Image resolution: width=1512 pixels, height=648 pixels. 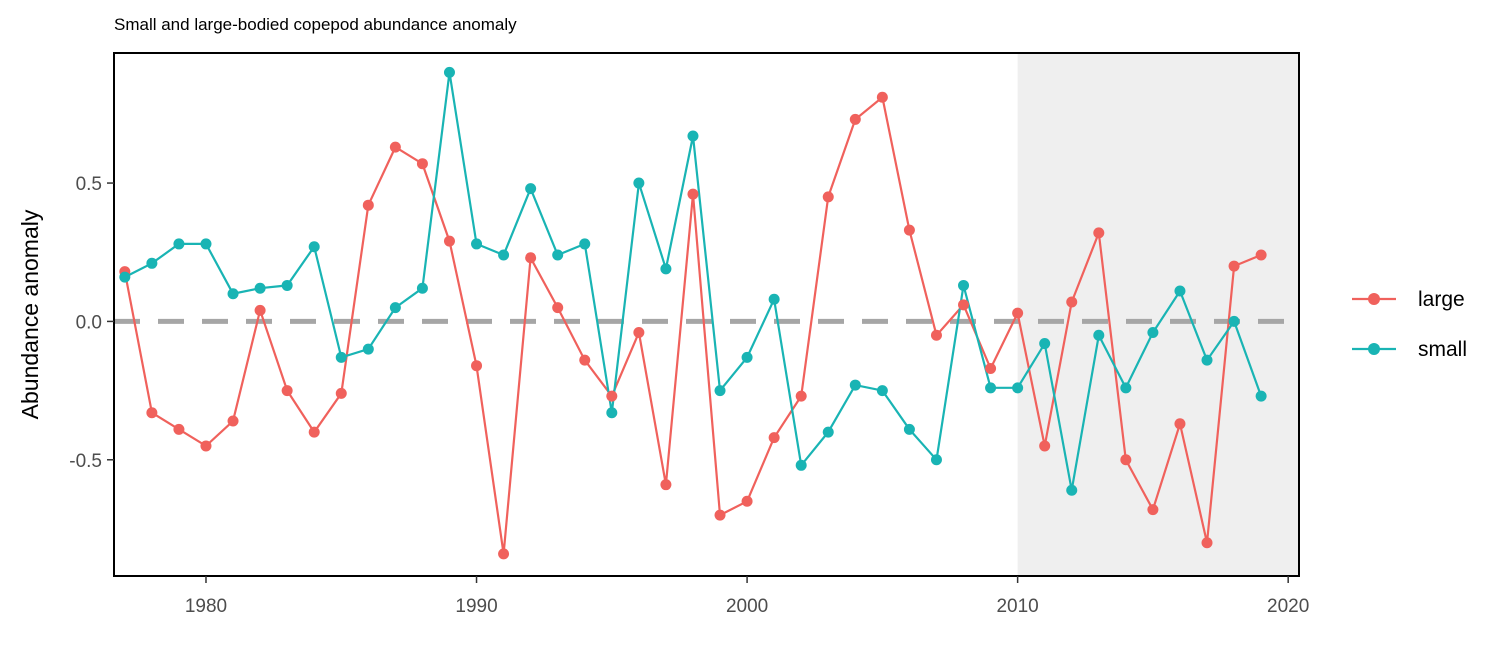 What do you see at coordinates (1018, 313) in the screenshot?
I see `data-point-large-2010` at bounding box center [1018, 313].